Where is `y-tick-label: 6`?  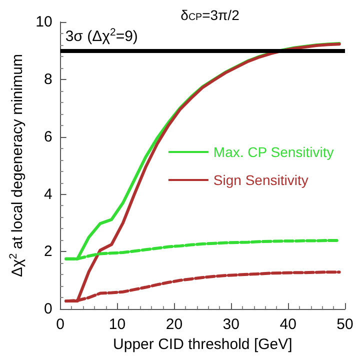 y-tick-label: 6 is located at coordinates (48, 137).